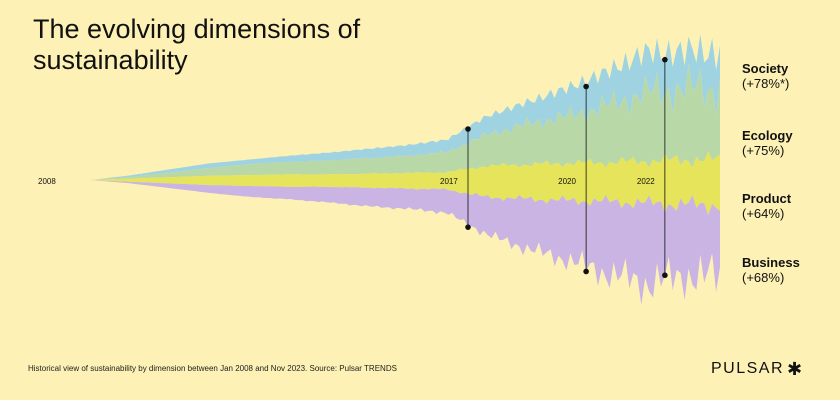 This screenshot has width=840, height=400. Describe the element at coordinates (646, 181) in the screenshot. I see `tick-label-2022: 2022` at that location.